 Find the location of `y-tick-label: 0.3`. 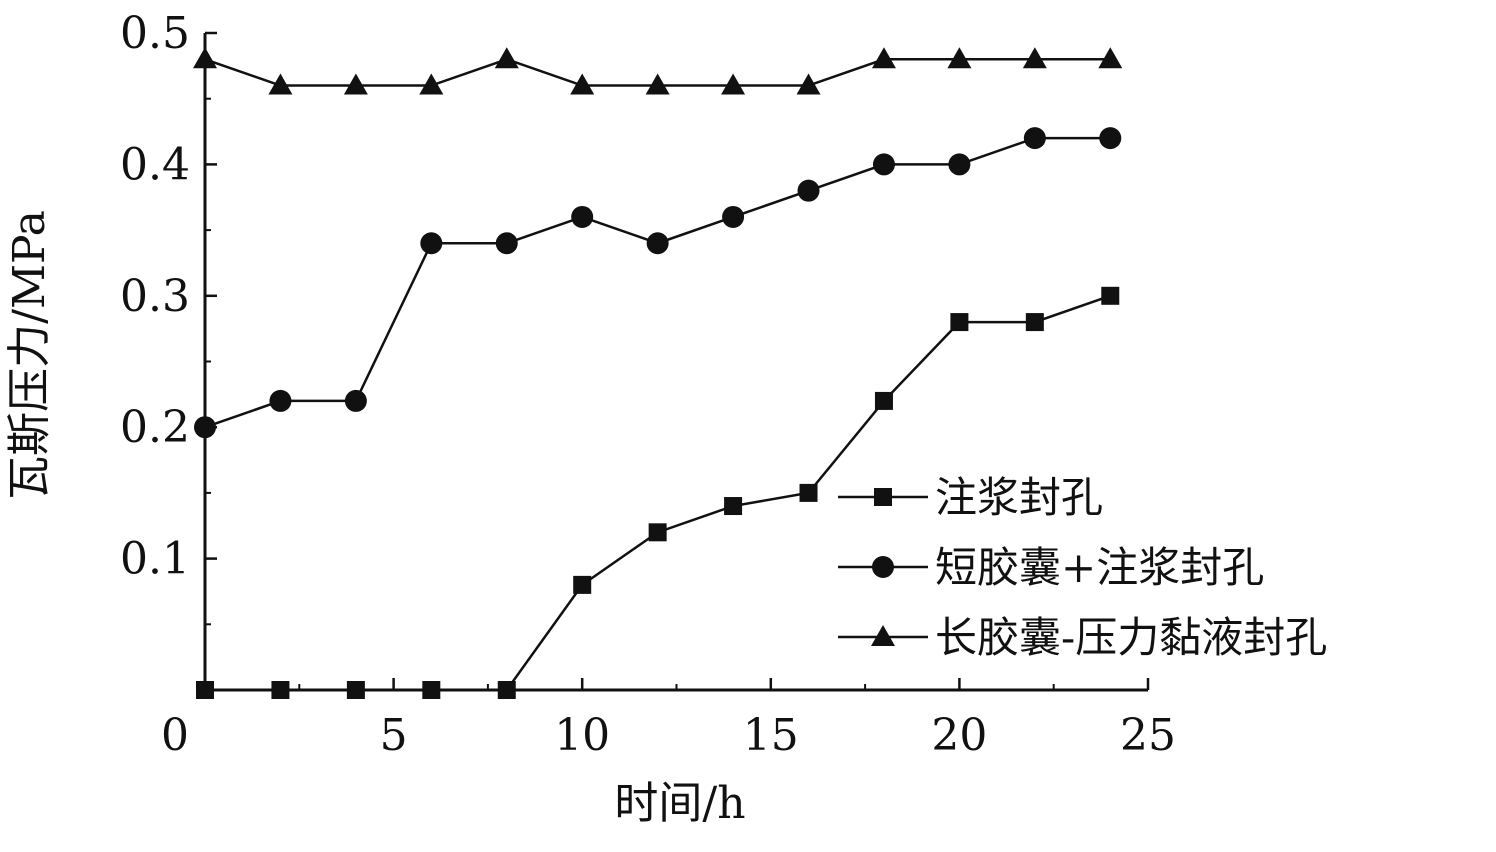

y-tick-label: 0.3 is located at coordinates (155, 296).